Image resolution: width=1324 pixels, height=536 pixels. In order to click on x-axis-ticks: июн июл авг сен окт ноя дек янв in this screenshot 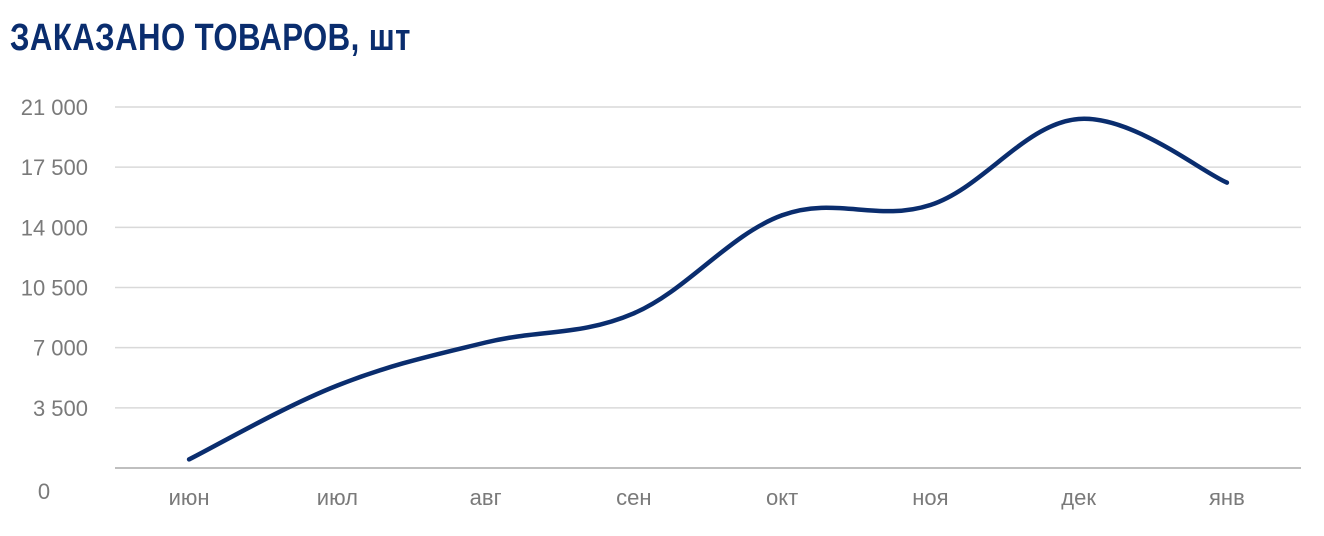, I will do `click(707, 497)`.